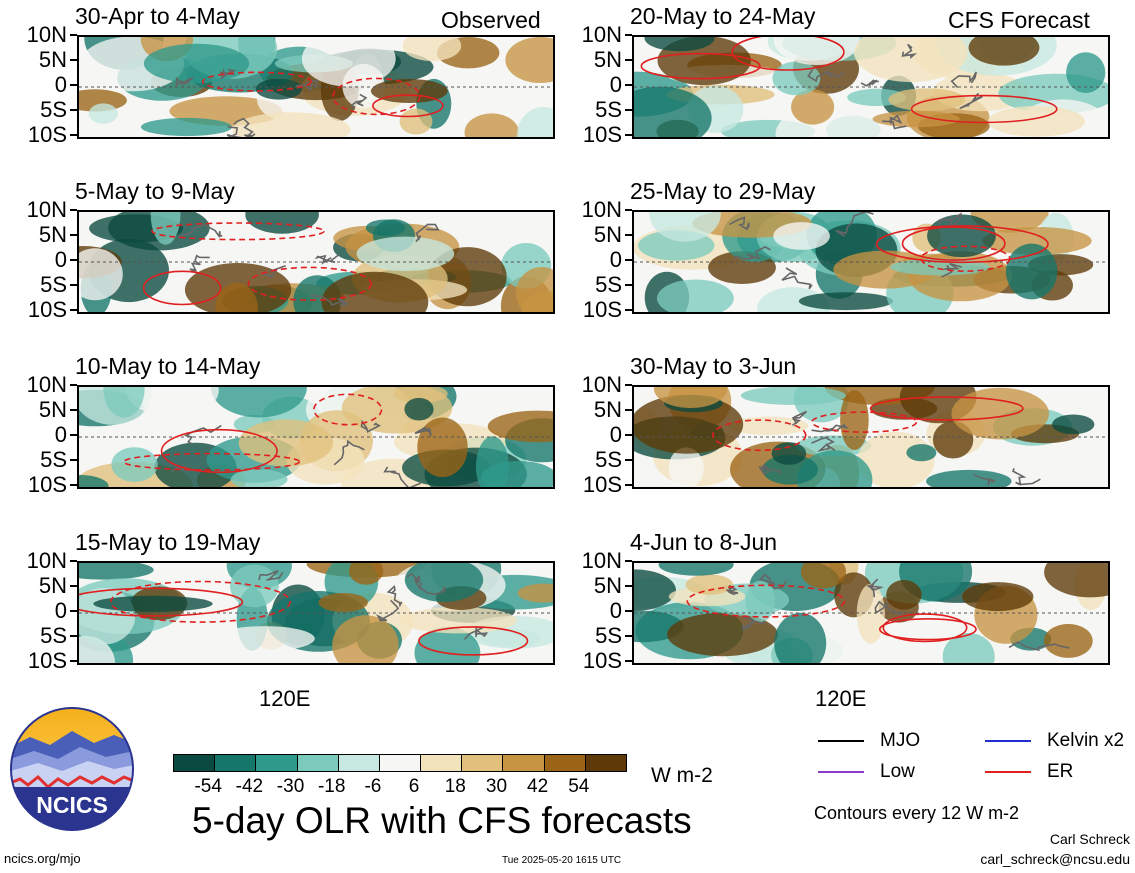  I want to click on colorbar-label: -6, so click(373, 786).